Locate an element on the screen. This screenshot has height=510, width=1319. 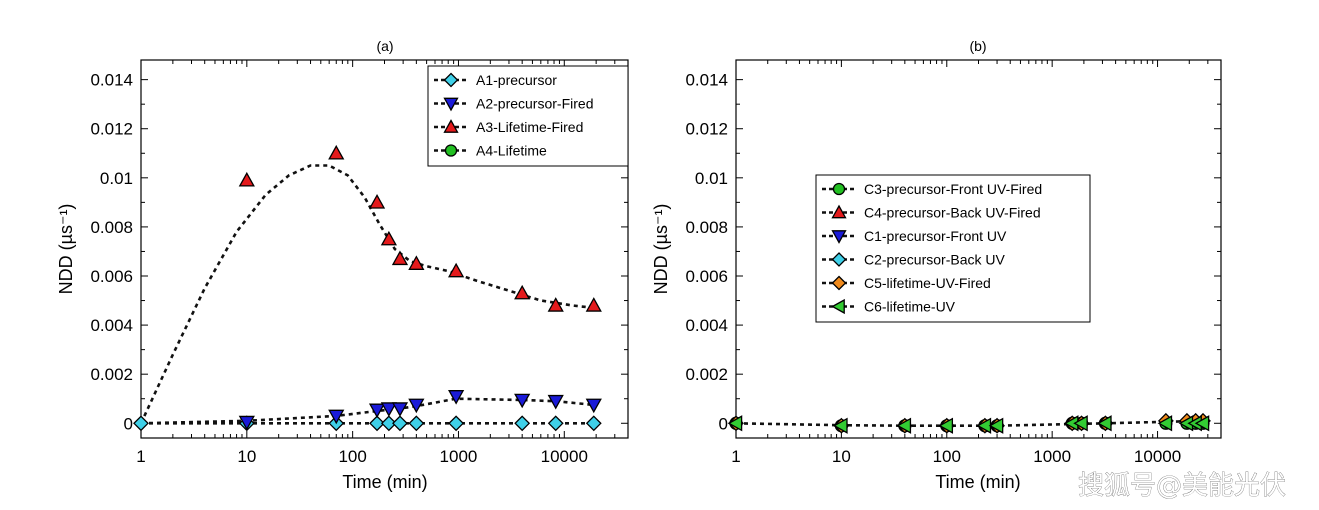
panel-b-xtick-label: 10 is located at coordinates (841, 456).